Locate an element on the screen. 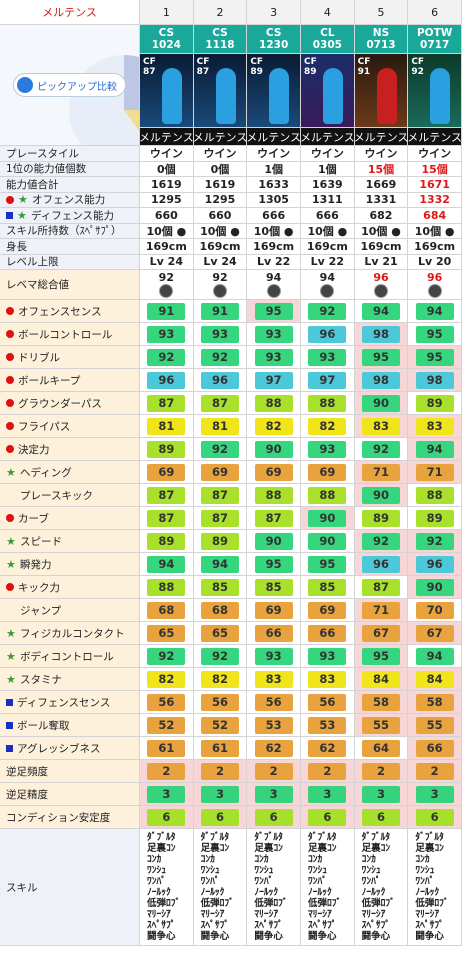  foot-cell: 2 is located at coordinates (220, 771).